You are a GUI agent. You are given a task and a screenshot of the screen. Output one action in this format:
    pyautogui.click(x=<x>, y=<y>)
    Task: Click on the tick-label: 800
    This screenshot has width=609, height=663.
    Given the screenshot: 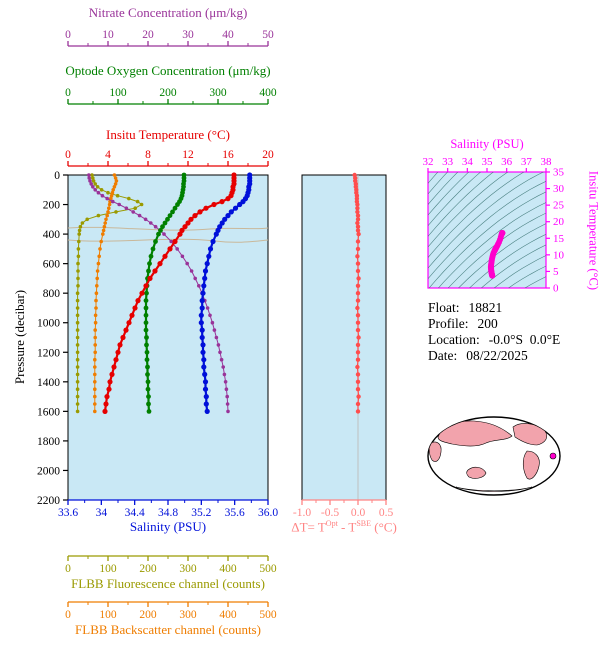 What is the action you would take?
    pyautogui.click(x=52, y=294)
    